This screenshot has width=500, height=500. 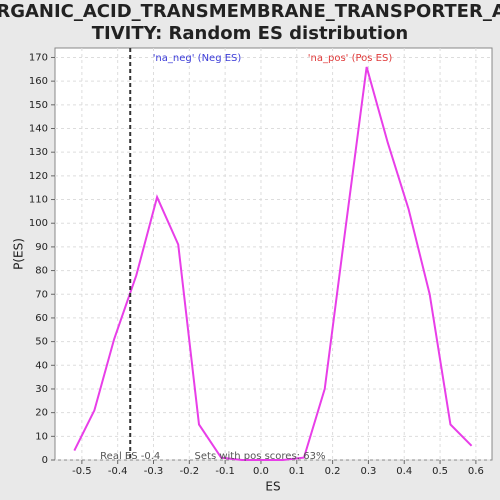 I want to click on x-tick-label: 0.3, so click(x=368, y=471).